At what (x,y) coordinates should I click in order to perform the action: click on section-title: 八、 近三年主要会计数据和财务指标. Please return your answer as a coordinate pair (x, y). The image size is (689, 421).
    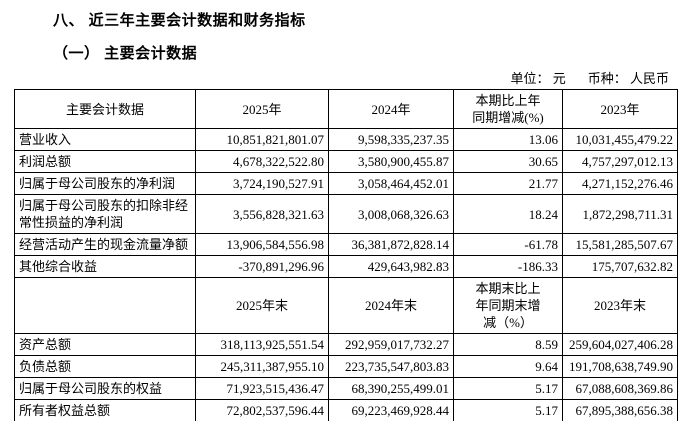
    Looking at the image, I should click on (179, 20).